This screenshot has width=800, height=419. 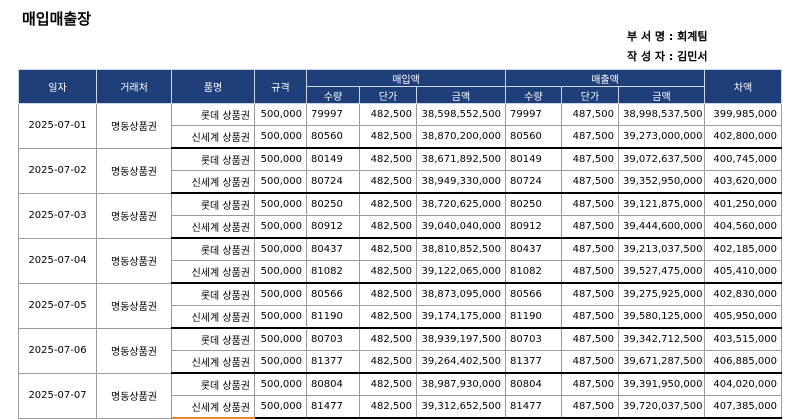 What do you see at coordinates (743, 249) in the screenshot?
I see `diff-cell: 402,185,000` at bounding box center [743, 249].